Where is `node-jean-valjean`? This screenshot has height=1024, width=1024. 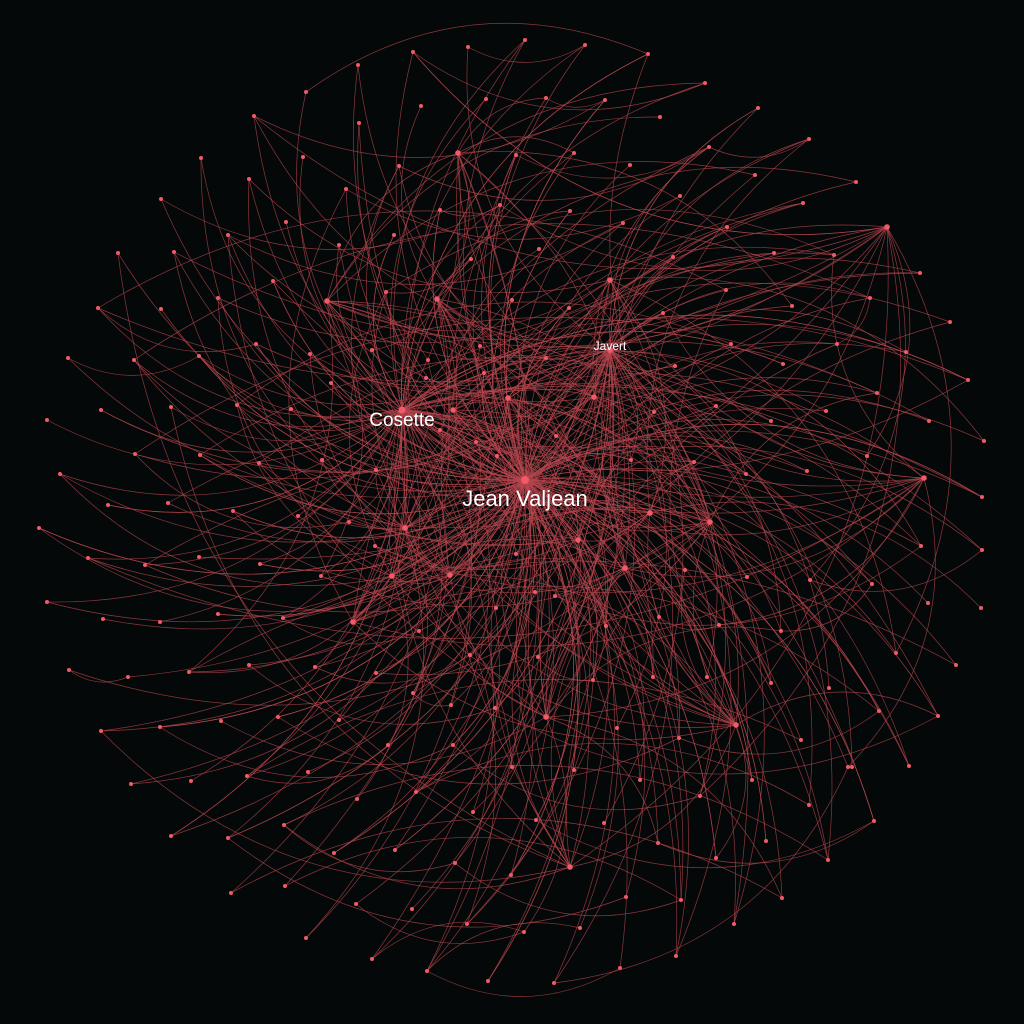 node-jean-valjean is located at coordinates (525, 480).